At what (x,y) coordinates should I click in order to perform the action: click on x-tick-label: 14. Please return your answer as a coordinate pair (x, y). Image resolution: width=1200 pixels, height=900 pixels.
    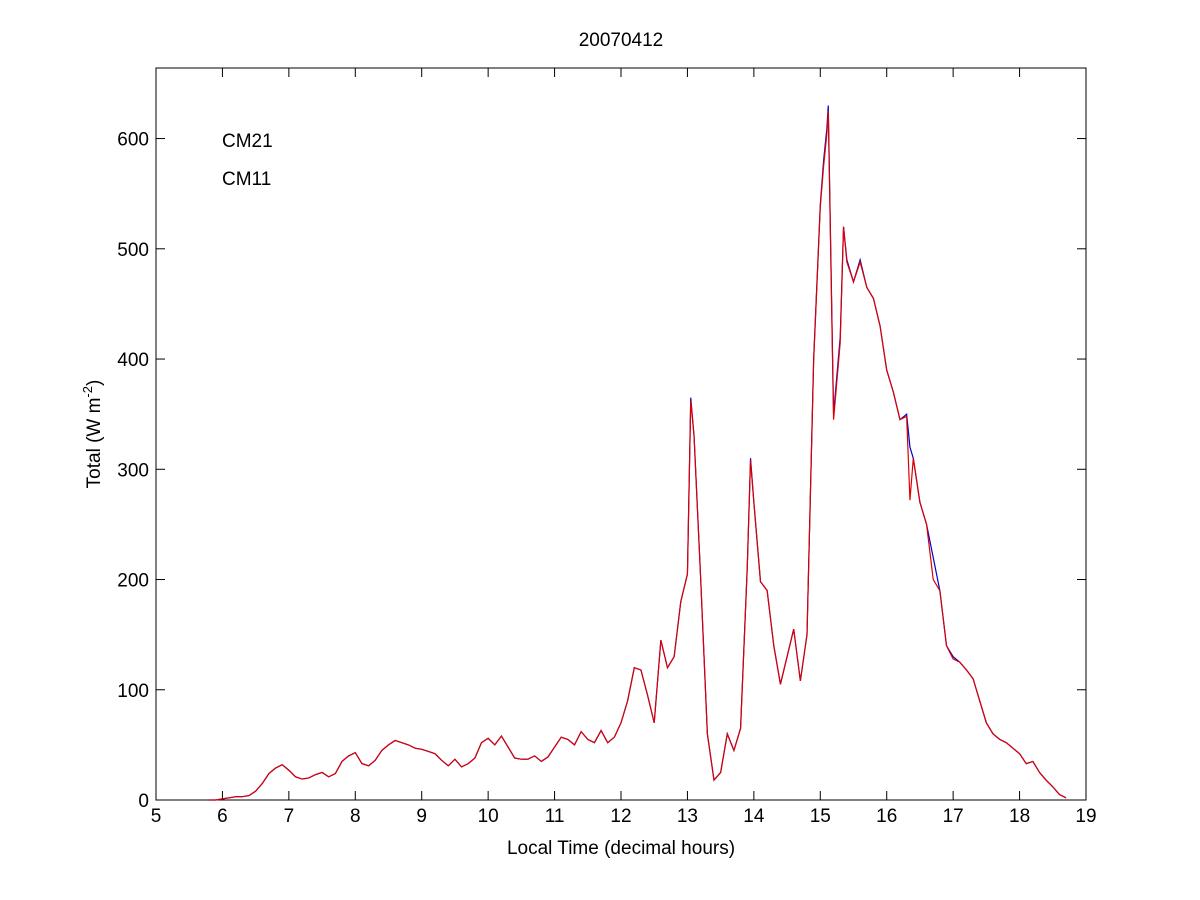
    Looking at the image, I should click on (754, 816).